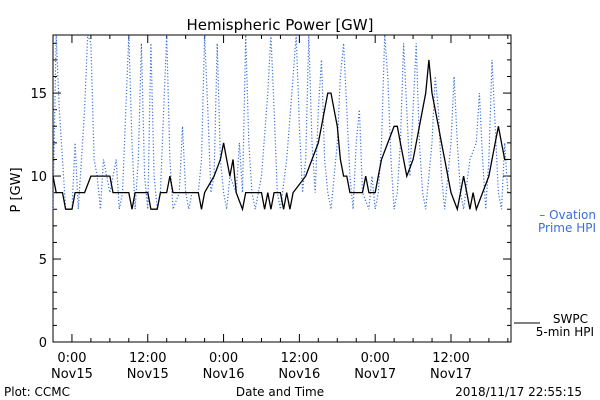 This screenshot has width=600, height=400. What do you see at coordinates (38, 94) in the screenshot?
I see `y-tick-label: 15` at bounding box center [38, 94].